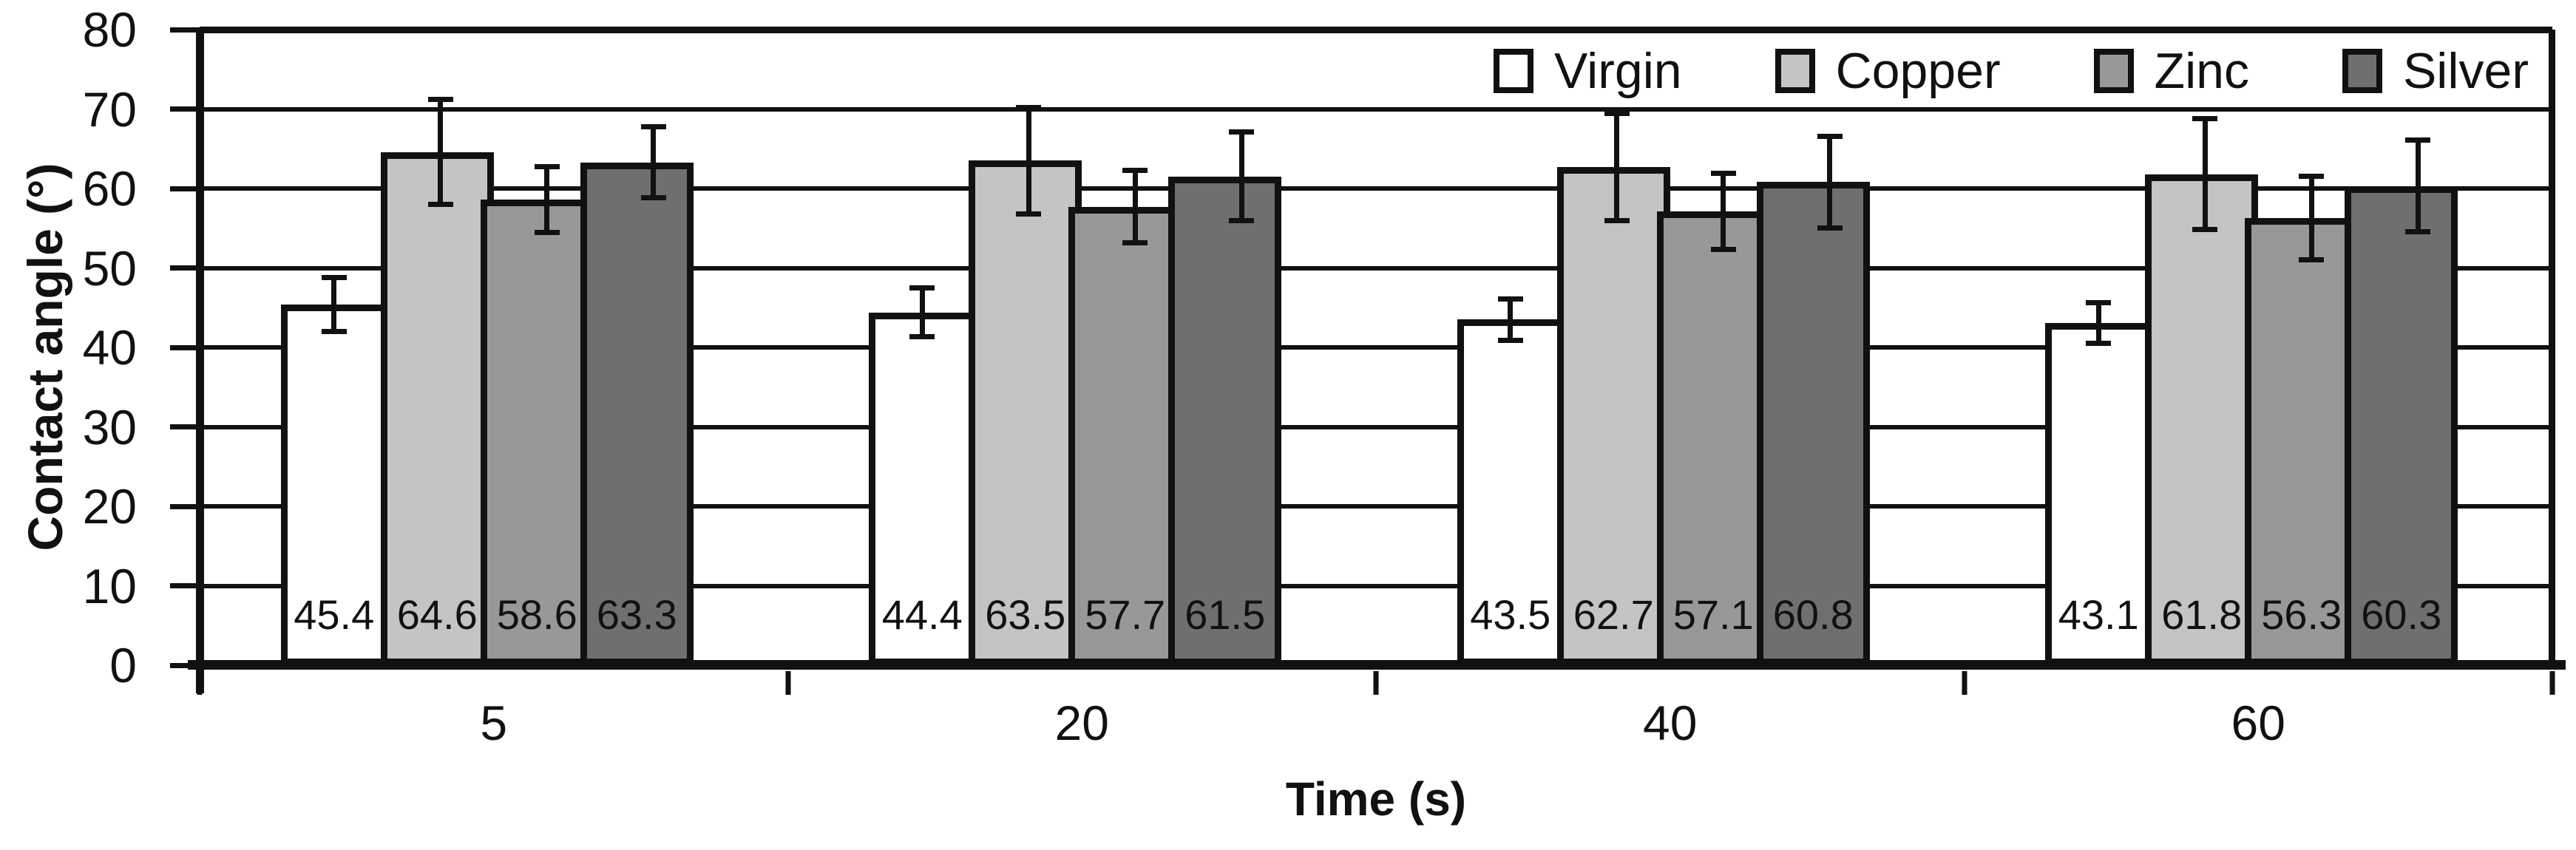 Image resolution: width=2576 pixels, height=850 pixels. I want to click on bar-copper-5: 64.6, so click(437, 408).